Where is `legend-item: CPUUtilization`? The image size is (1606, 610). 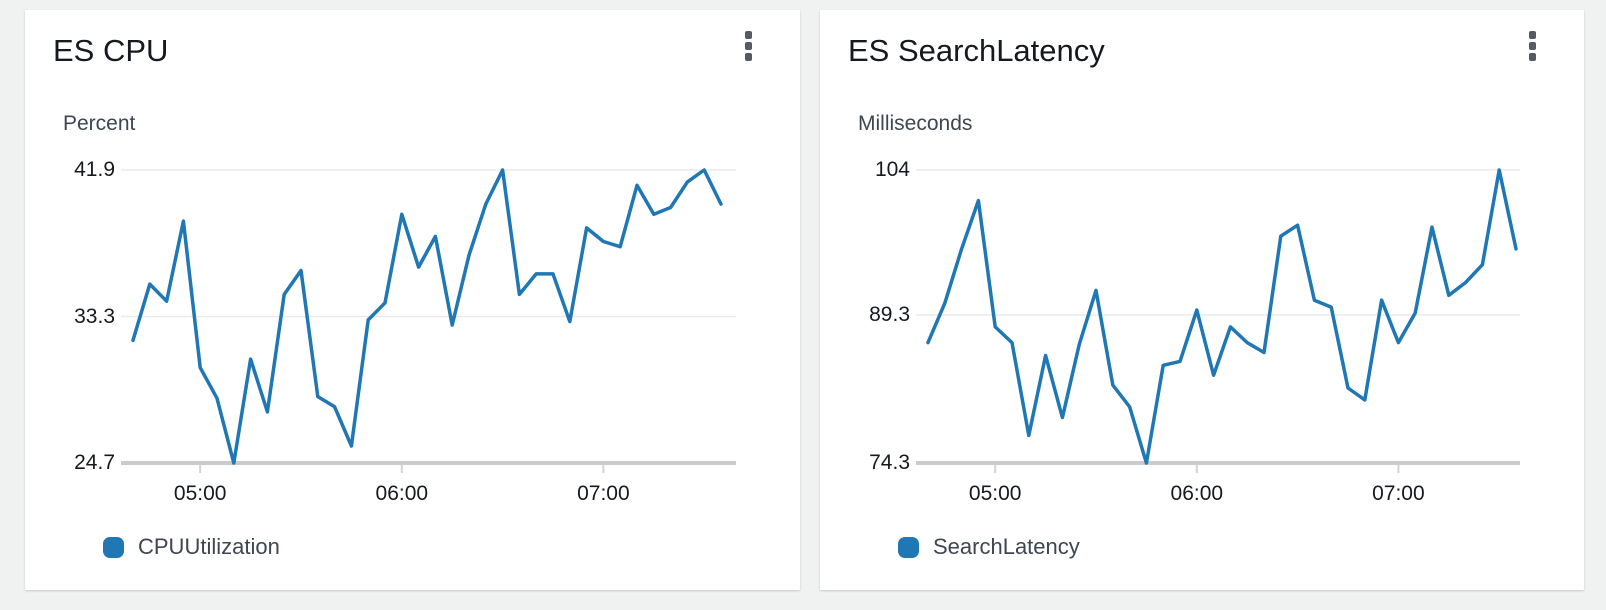 legend-item: CPUUtilization is located at coordinates (191, 547).